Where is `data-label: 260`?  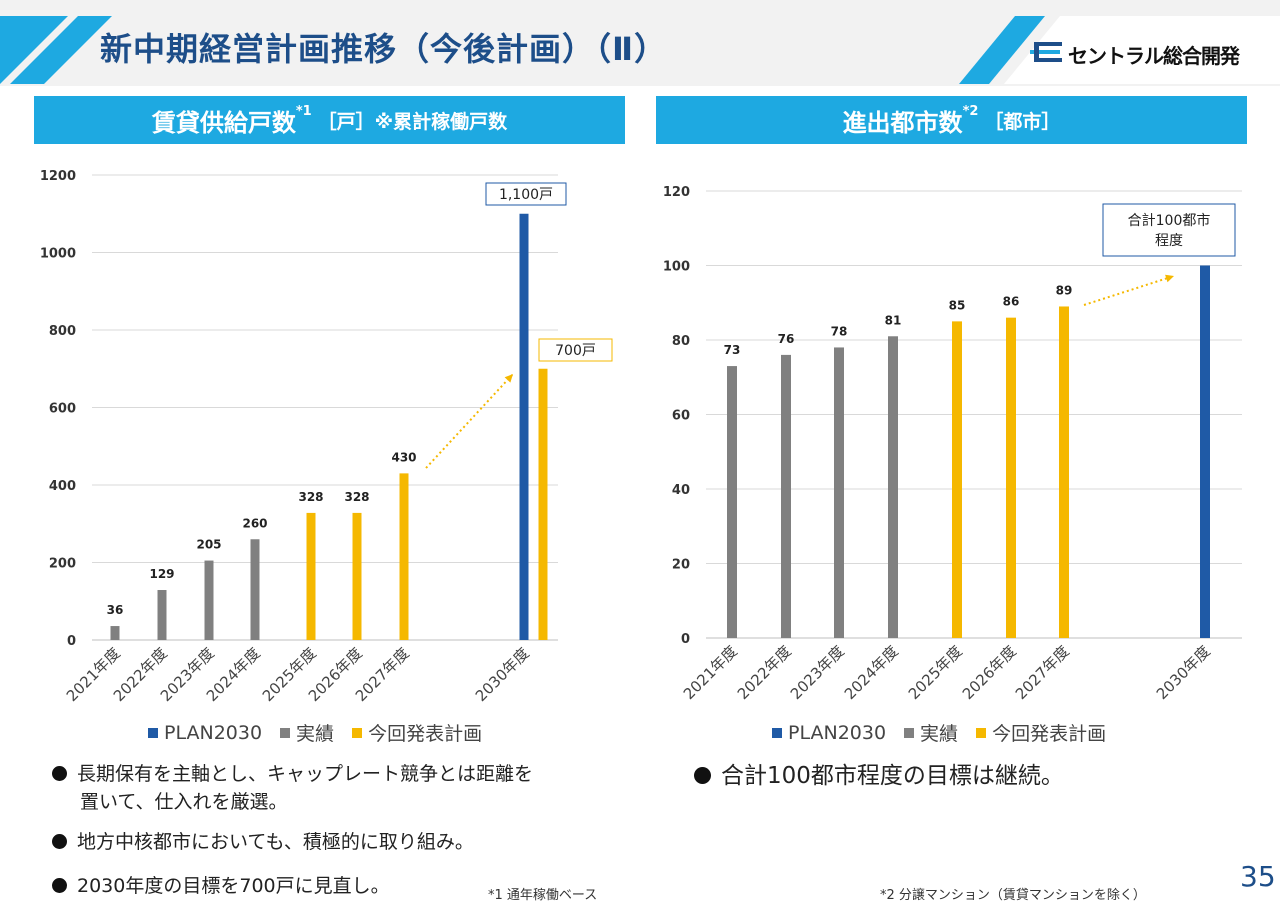 data-label: 260 is located at coordinates (254, 523).